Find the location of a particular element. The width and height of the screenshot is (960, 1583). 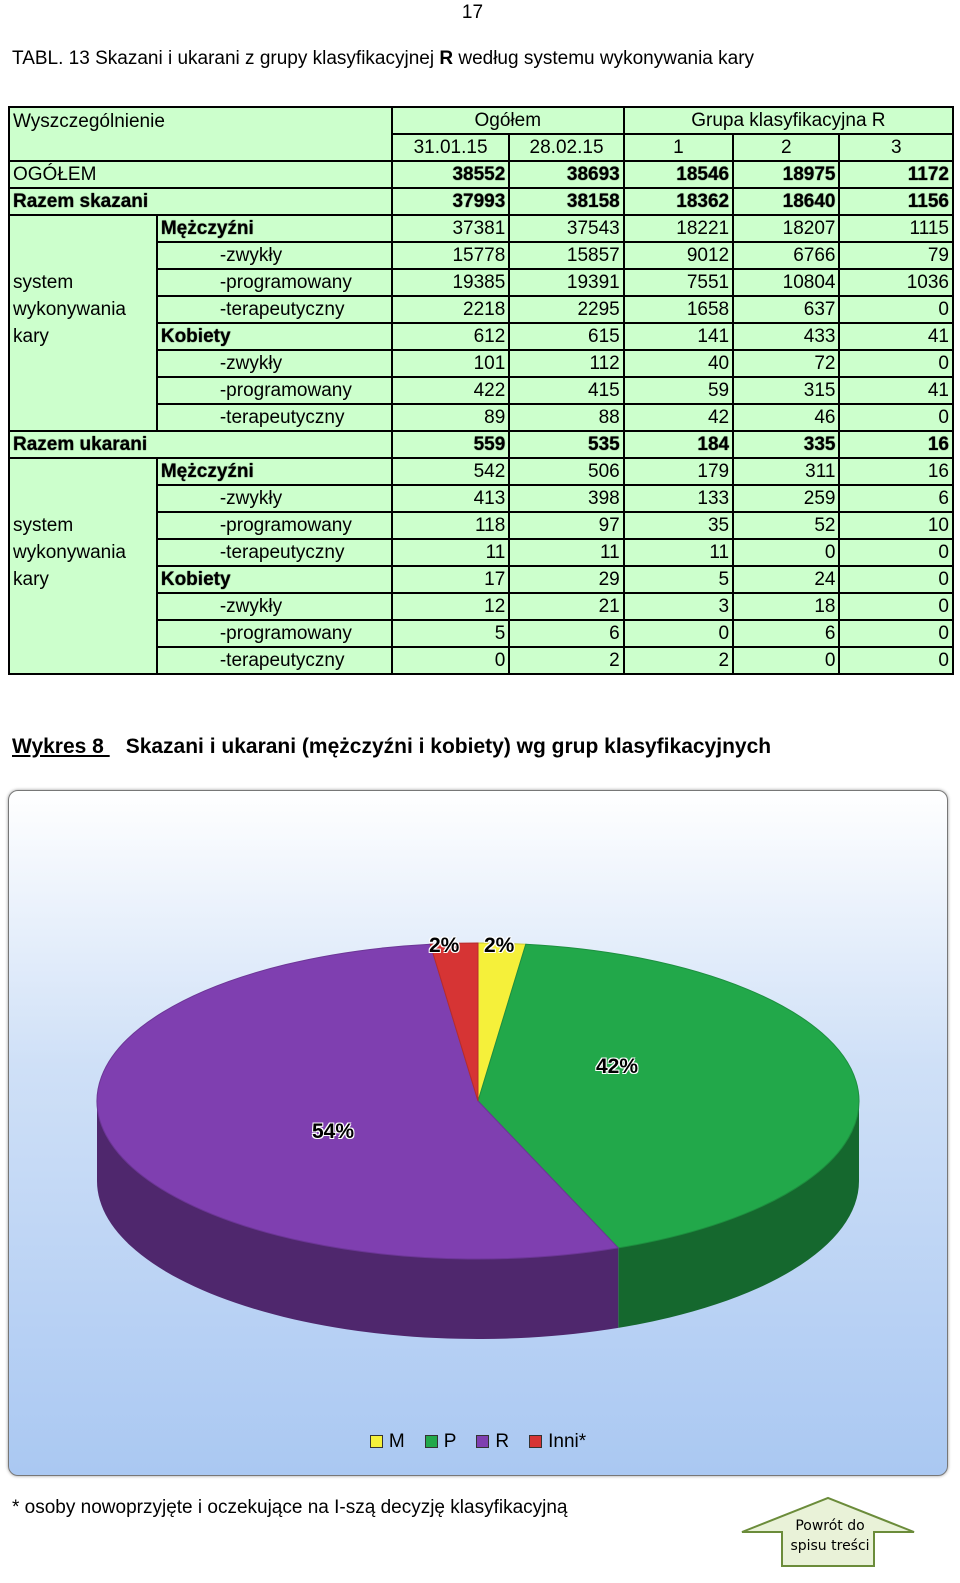

mode-row: wykonywania -terapeutyczny 11 11 11 0 0 is located at coordinates (481, 552).